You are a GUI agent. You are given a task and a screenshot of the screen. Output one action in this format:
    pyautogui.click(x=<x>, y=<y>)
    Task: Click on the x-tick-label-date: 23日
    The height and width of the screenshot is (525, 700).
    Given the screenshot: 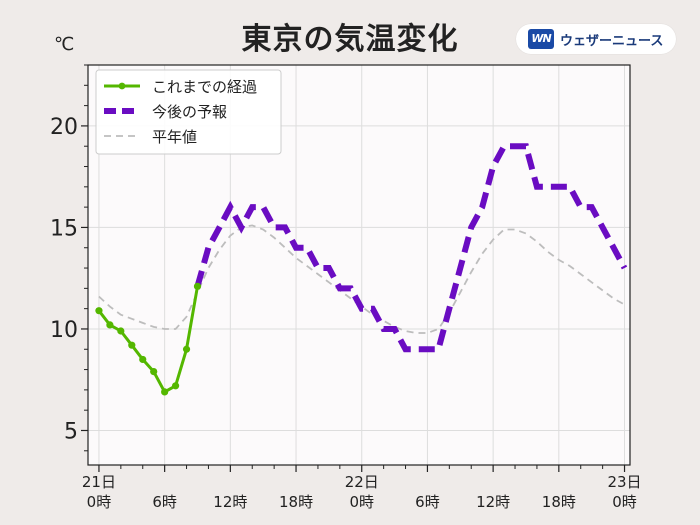 What is the action you would take?
    pyautogui.click(x=624, y=482)
    